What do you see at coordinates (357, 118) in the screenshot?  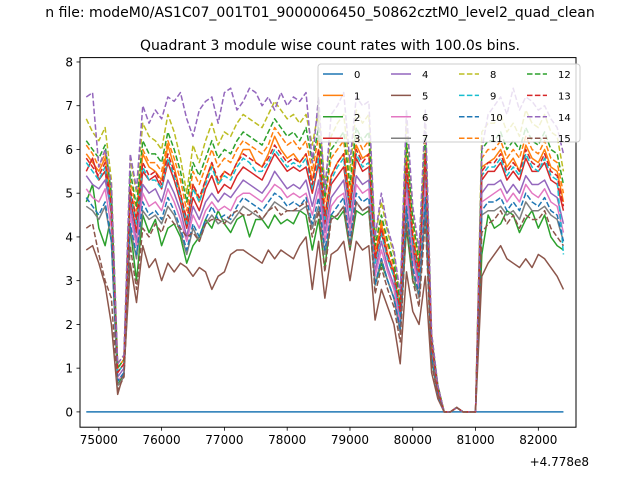 I see `legend-label-2: 2` at bounding box center [357, 118].